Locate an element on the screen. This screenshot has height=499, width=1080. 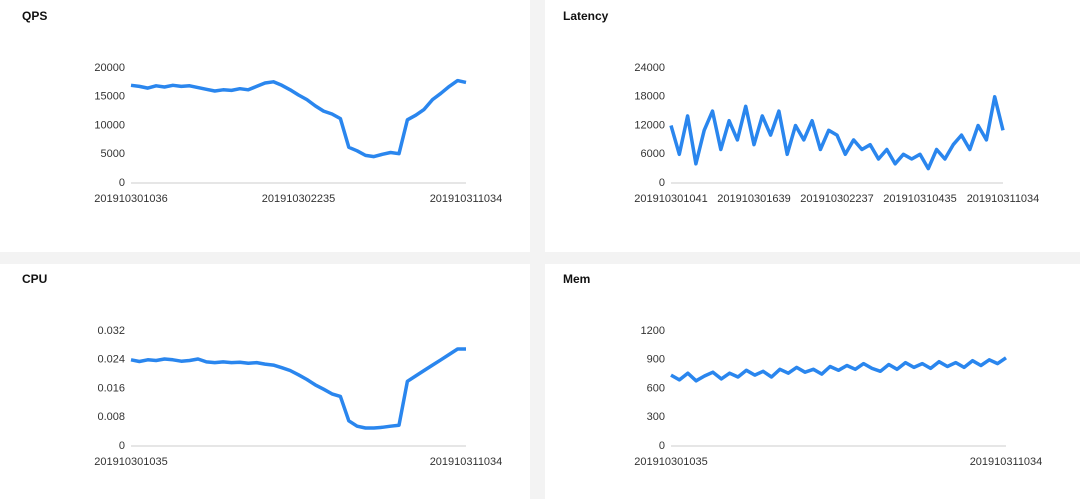
y-tick-label: 300 is located at coordinates (656, 417).